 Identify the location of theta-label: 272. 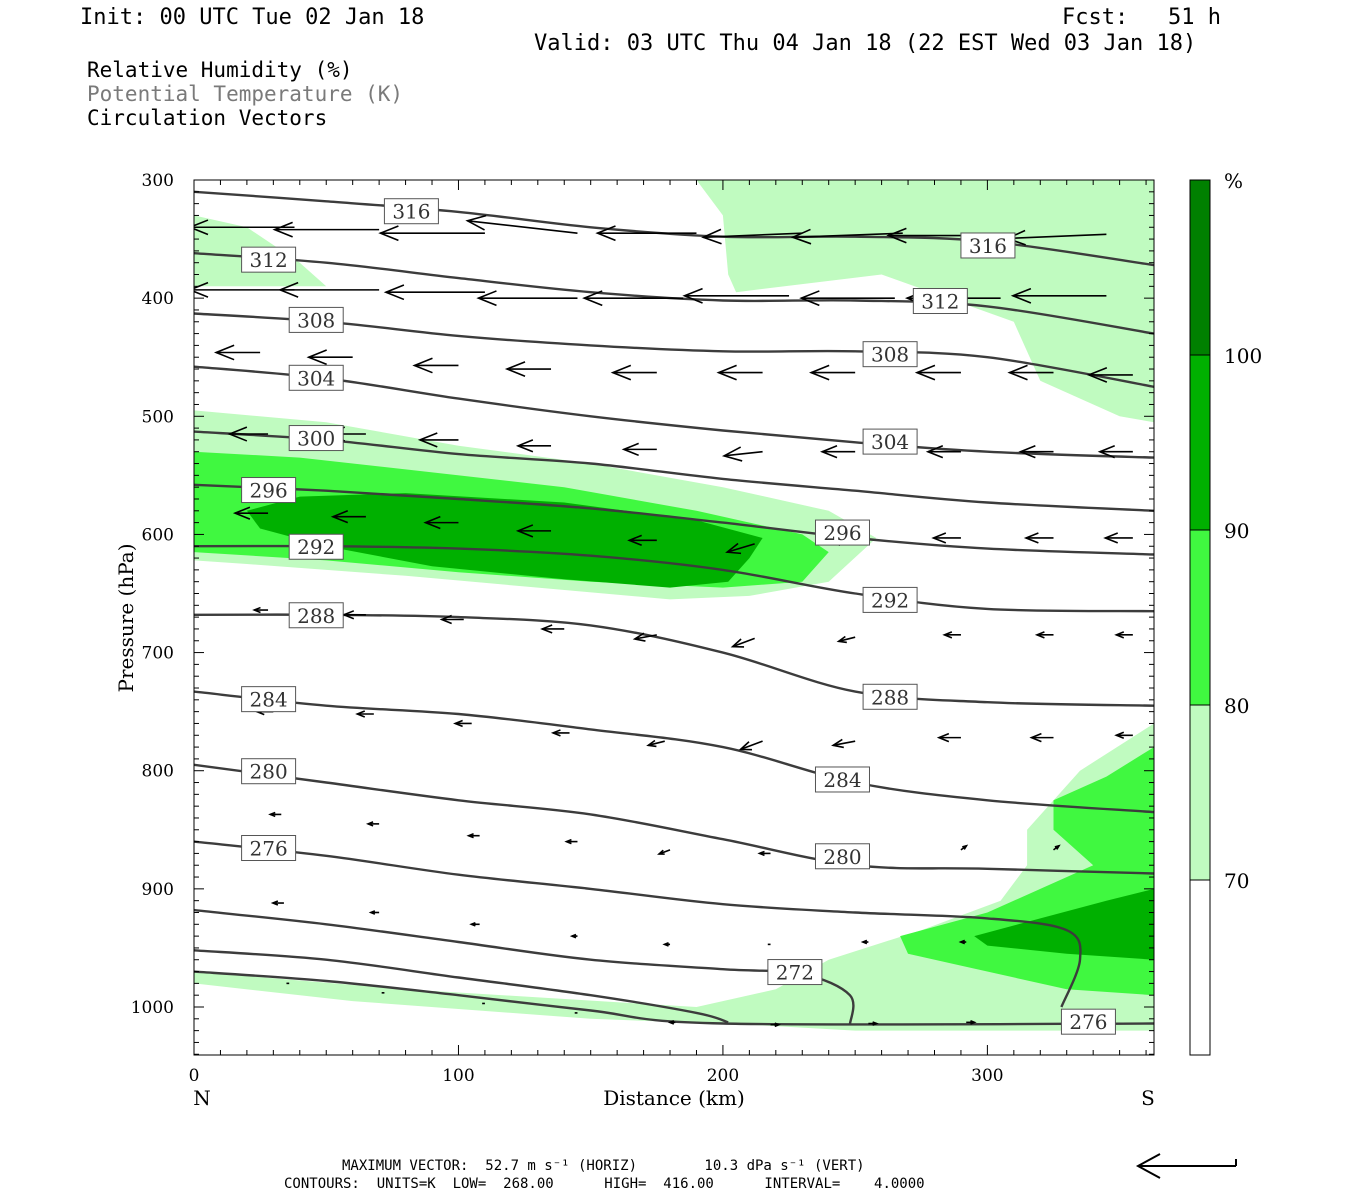
(795, 973).